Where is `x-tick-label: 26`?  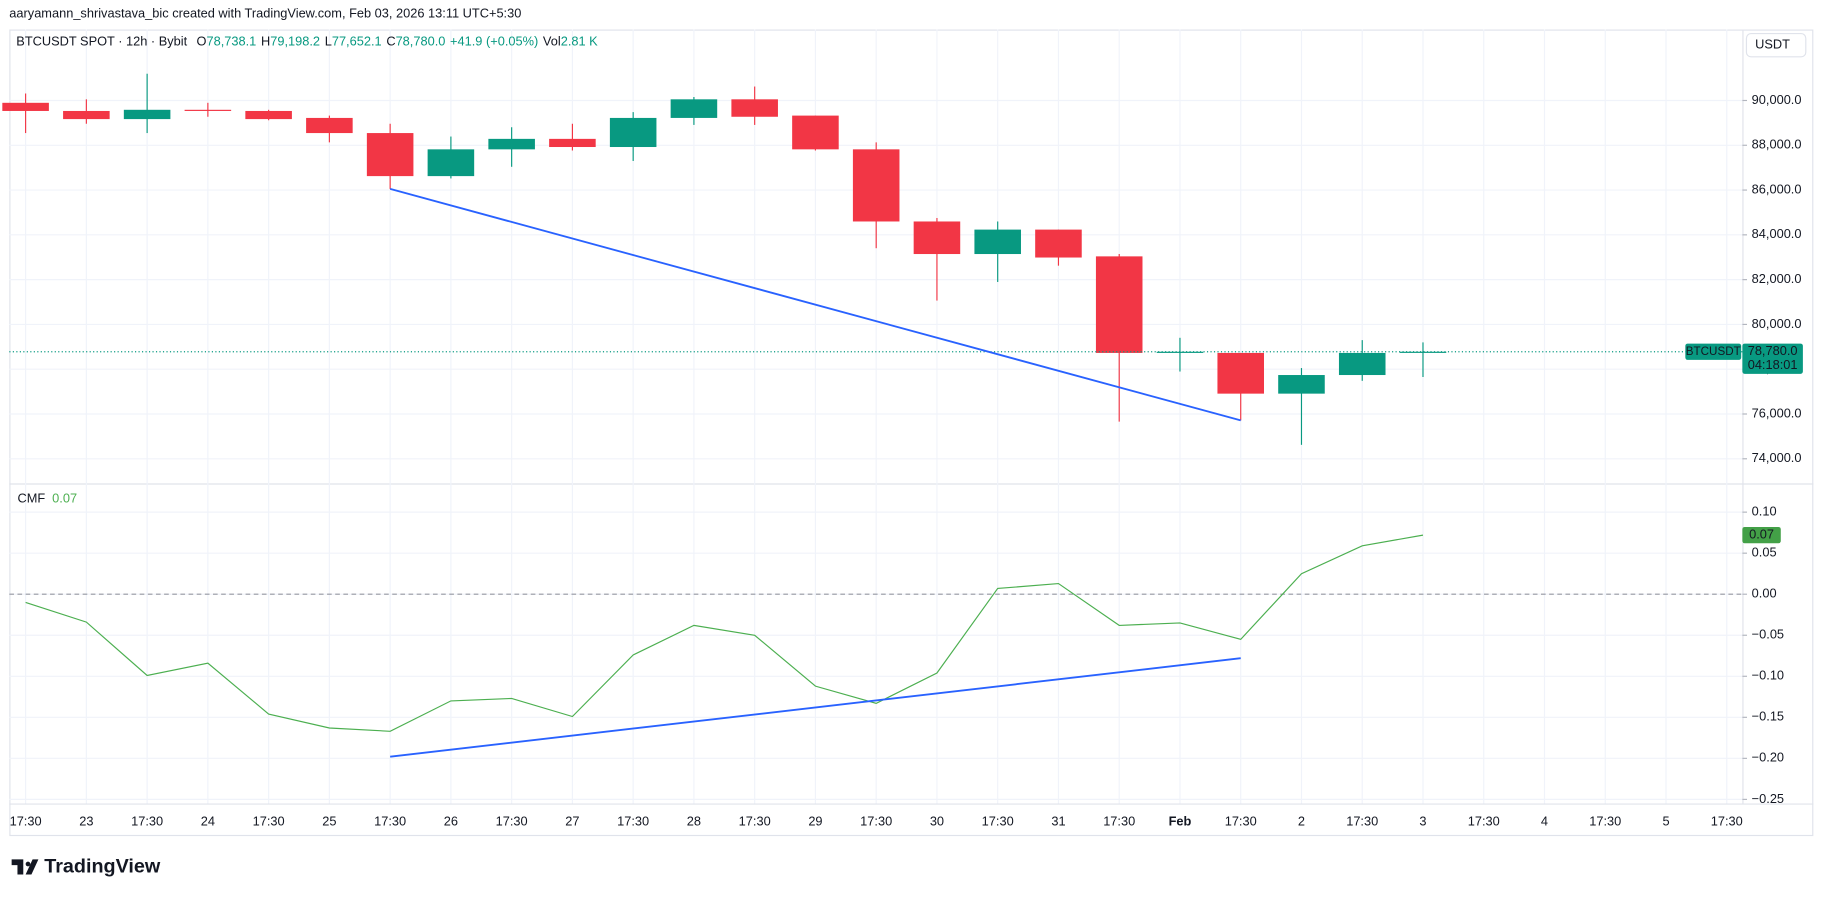
x-tick-label: 26 is located at coordinates (451, 820).